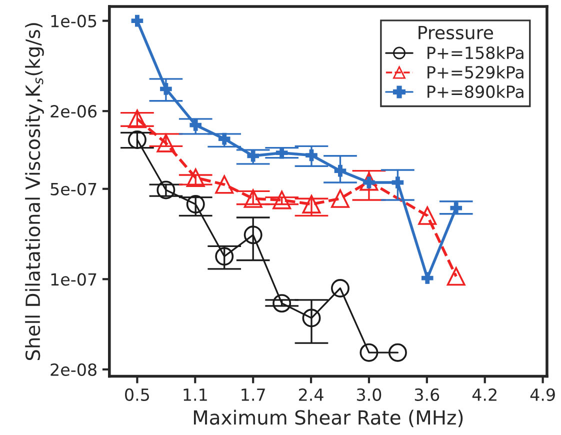  What do you see at coordinates (328, 419) in the screenshot?
I see `x-axis-title: Maximum Shear Rate (MHz)` at bounding box center [328, 419].